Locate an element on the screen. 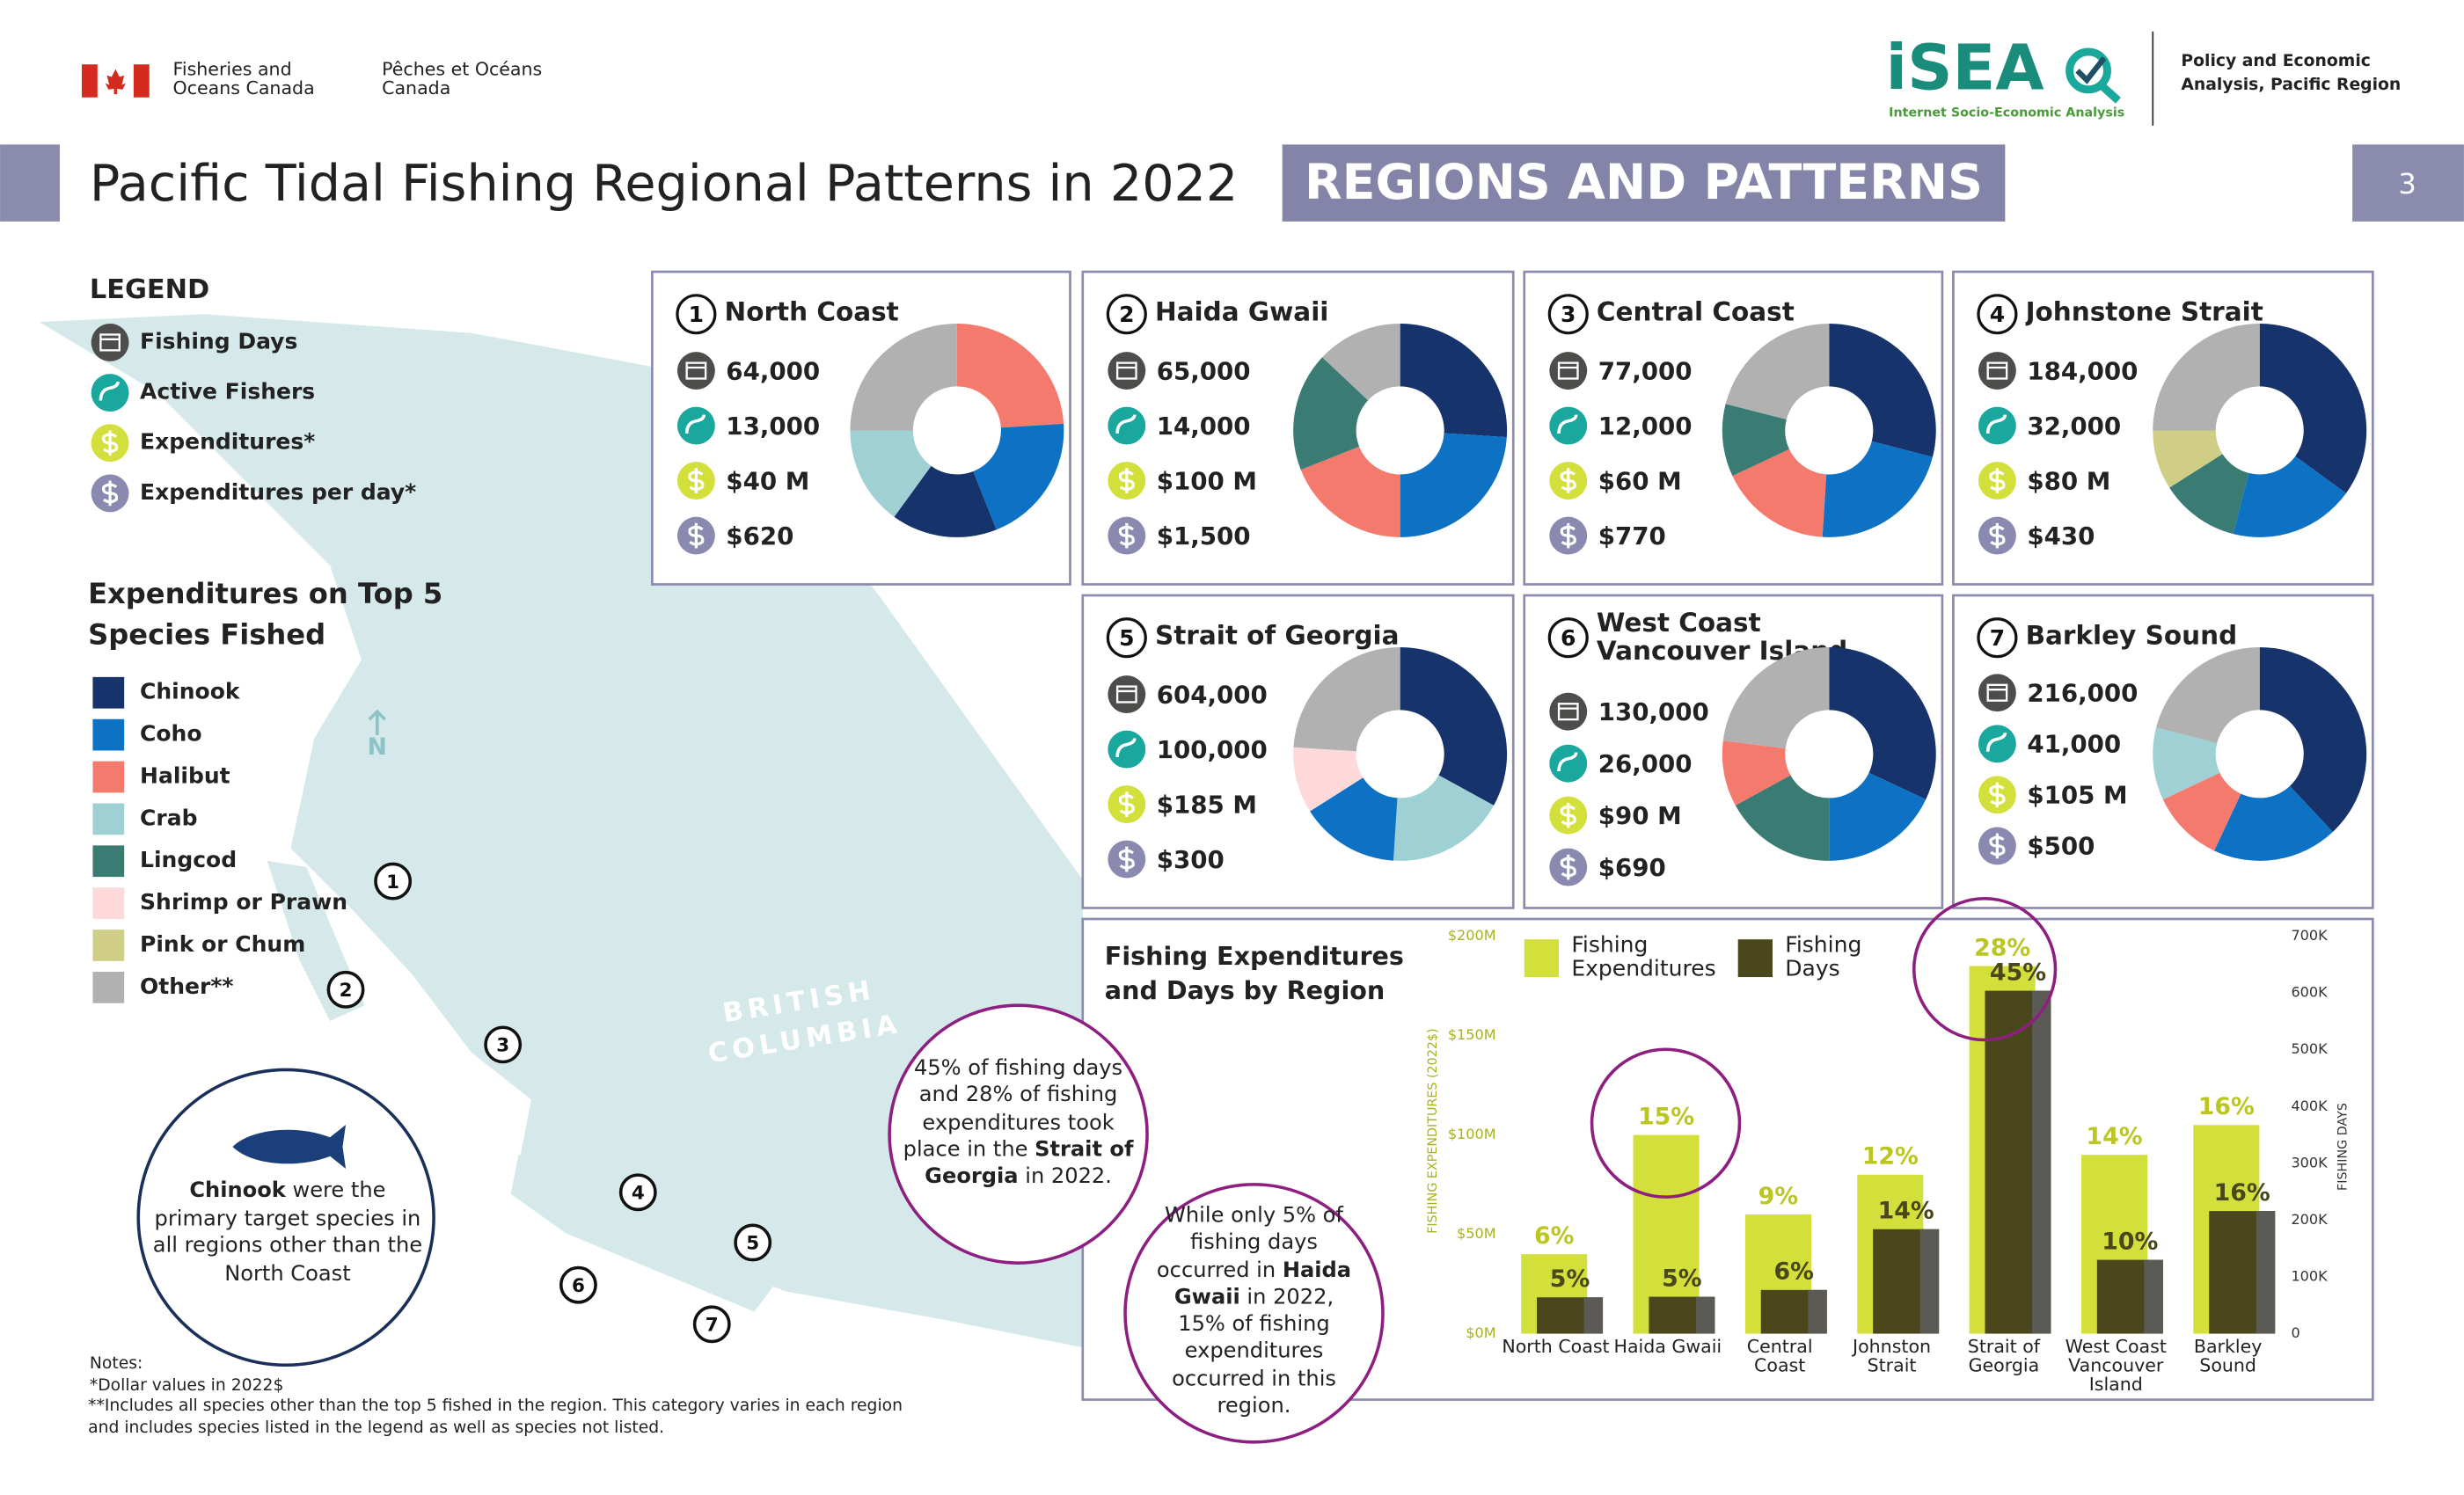 This screenshot has height=1495, width=2464. note-line: *Dollar values in 2022$ is located at coordinates (187, 1385).